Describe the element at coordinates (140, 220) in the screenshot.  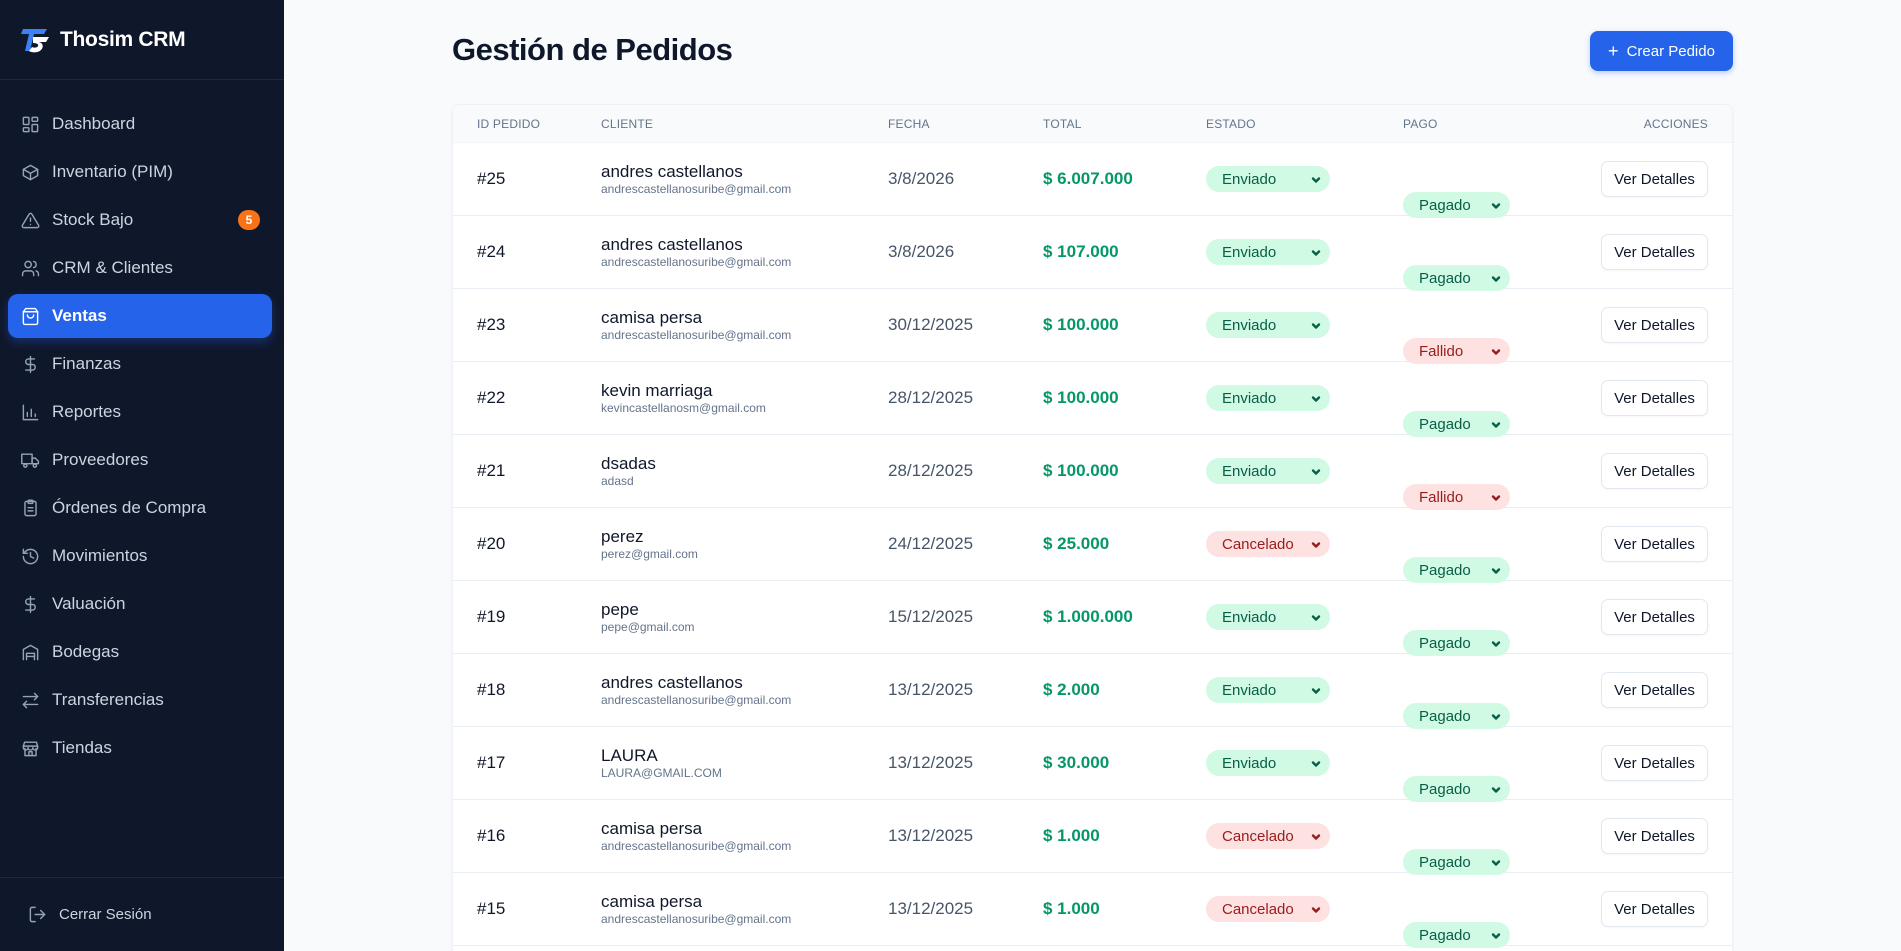
I see `sidebar-item-stock-bajo: Stock Bajo 5` at that location.